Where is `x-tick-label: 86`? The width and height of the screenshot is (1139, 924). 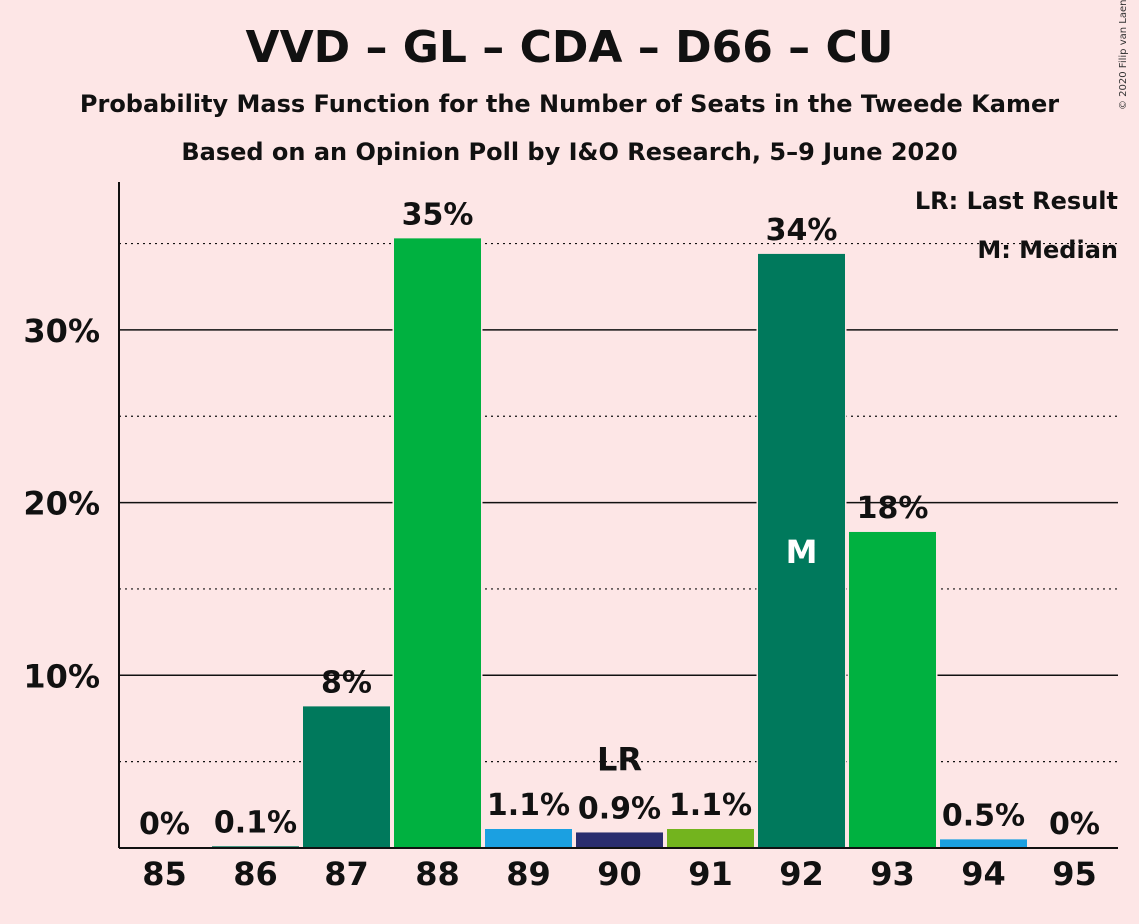
x-tick-label: 86 is located at coordinates (255, 874).